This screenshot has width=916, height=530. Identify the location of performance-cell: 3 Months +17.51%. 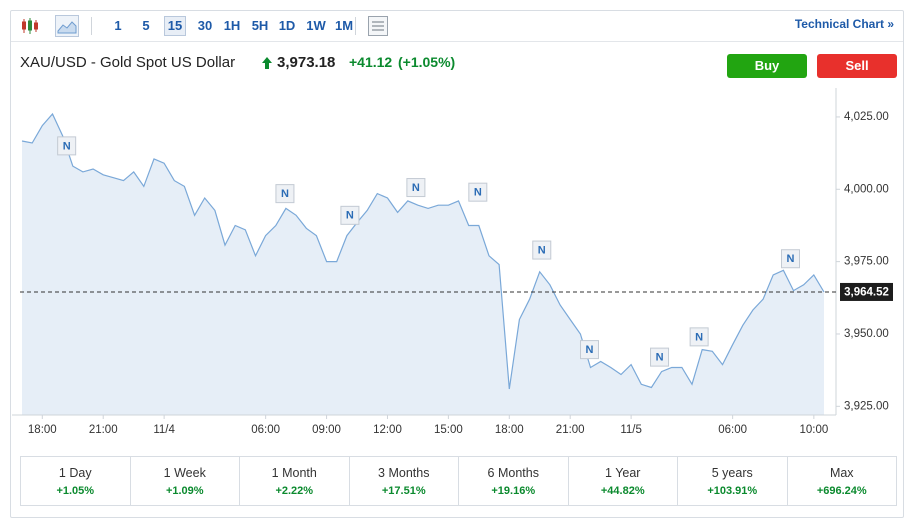
(403, 481).